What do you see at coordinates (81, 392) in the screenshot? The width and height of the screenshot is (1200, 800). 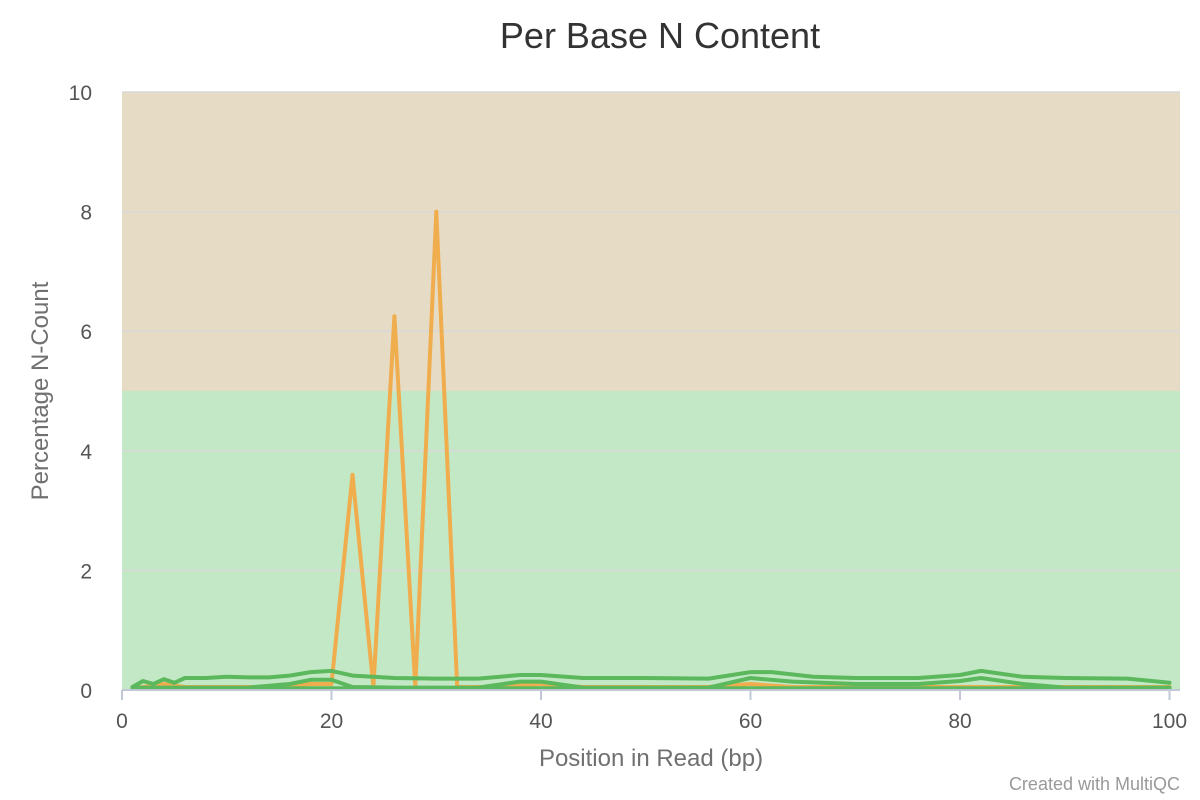 I see `y-tick-labels: 0 2 4 6 8 10` at bounding box center [81, 392].